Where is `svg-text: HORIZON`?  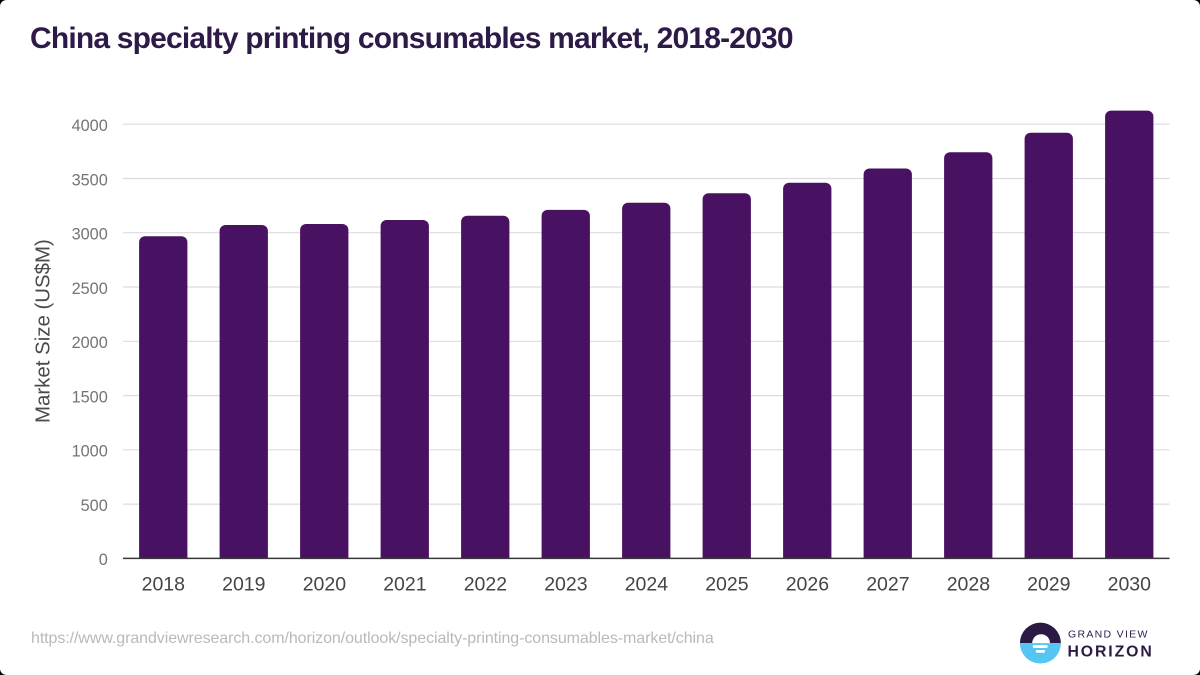
svg-text: HORIZON is located at coordinates (1111, 651).